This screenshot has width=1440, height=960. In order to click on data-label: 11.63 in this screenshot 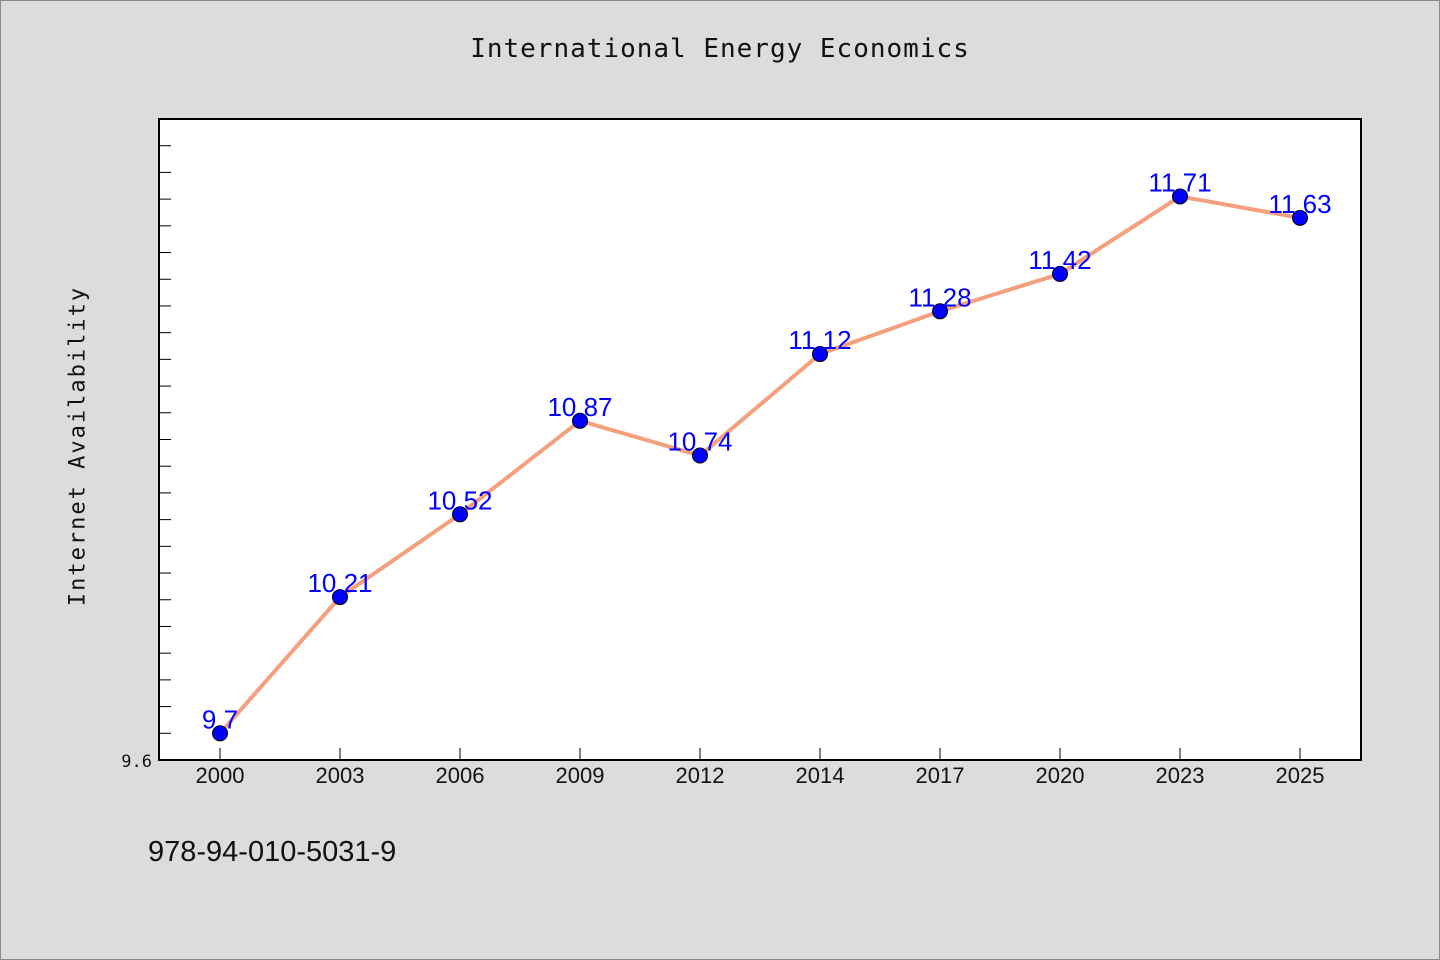, I will do `click(1299, 204)`.